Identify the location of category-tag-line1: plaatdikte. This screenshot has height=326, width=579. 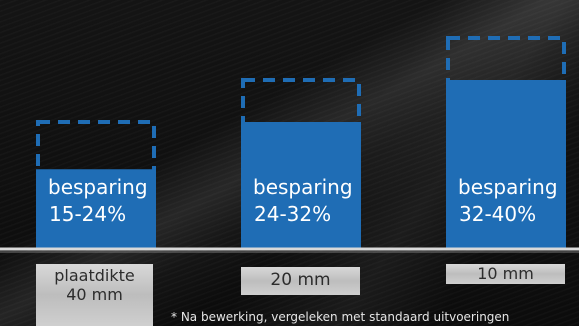
(94, 275).